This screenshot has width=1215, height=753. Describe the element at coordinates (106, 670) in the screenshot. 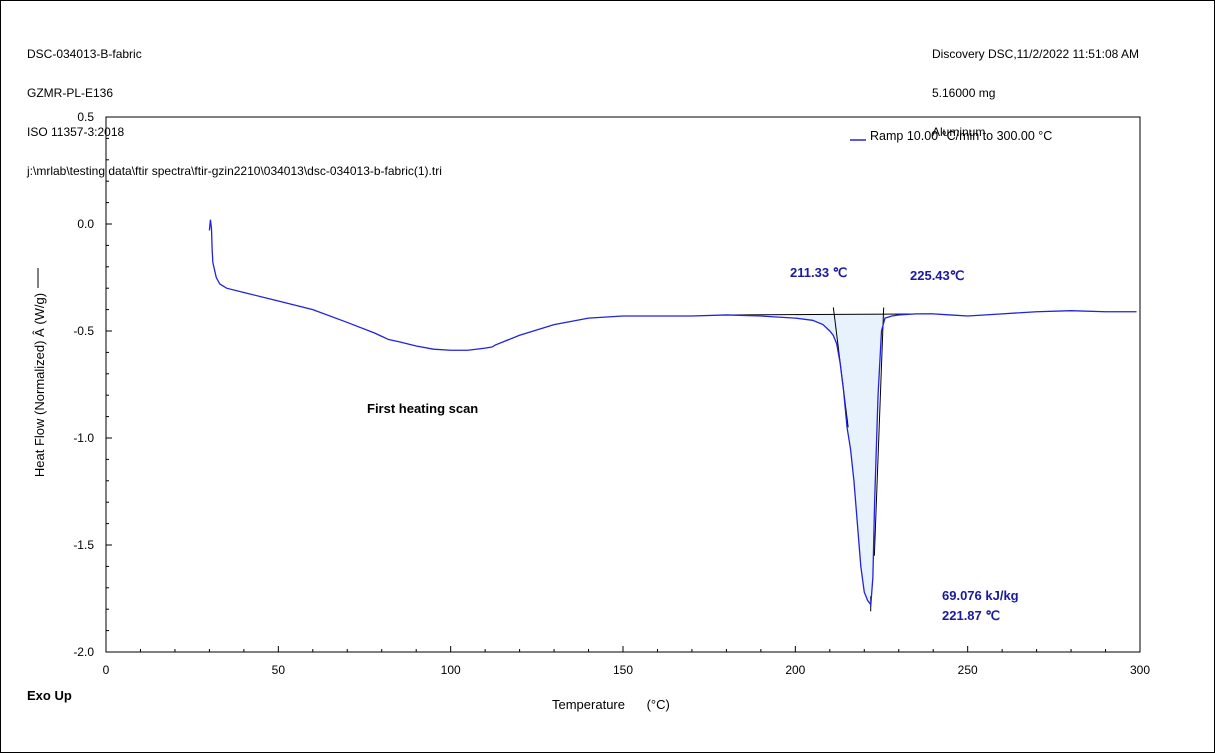

I see `x-tick-label: 0` at that location.